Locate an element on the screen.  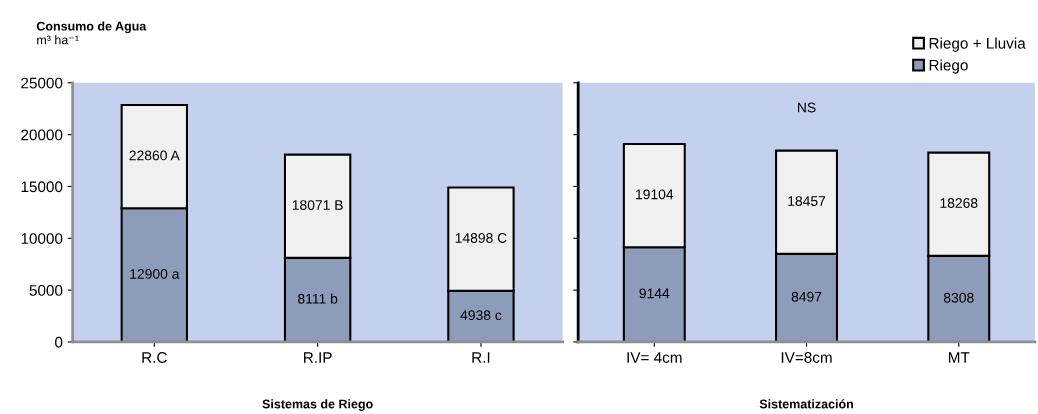
total-label: 22860 A is located at coordinates (154, 155).